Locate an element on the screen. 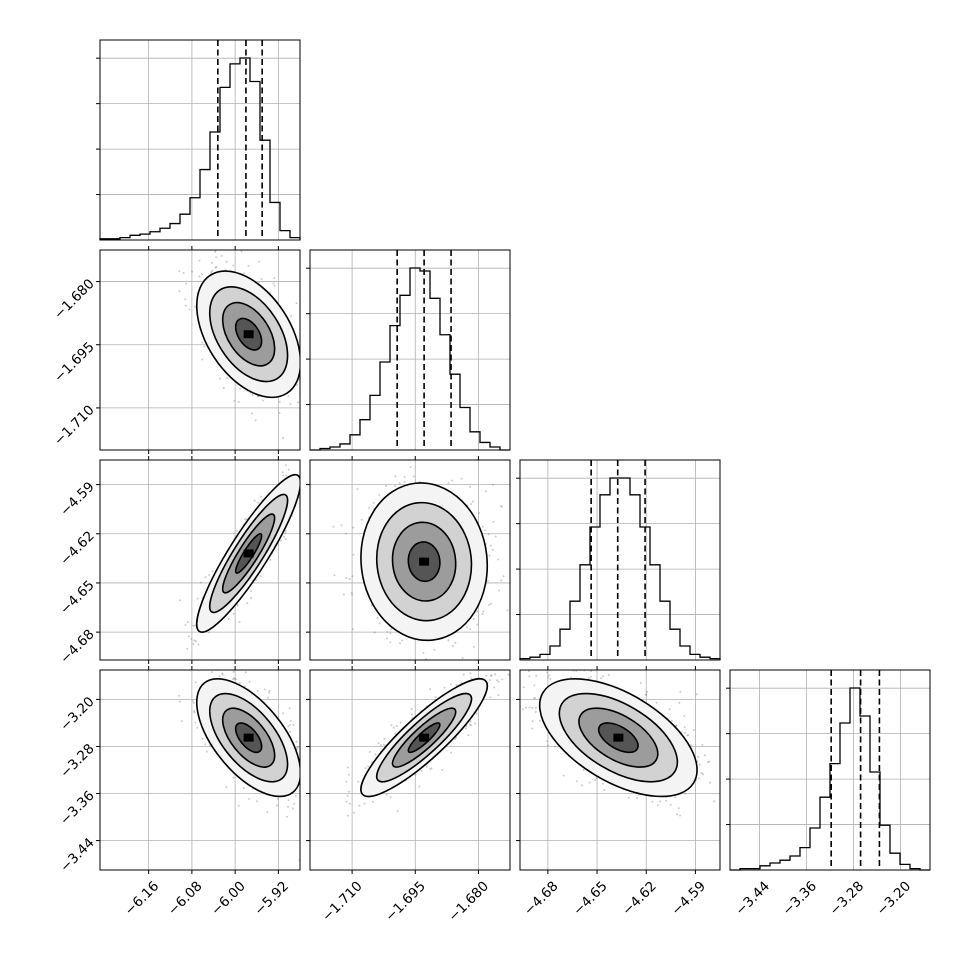  x-tick-label: −6.08 is located at coordinates (185, 898).